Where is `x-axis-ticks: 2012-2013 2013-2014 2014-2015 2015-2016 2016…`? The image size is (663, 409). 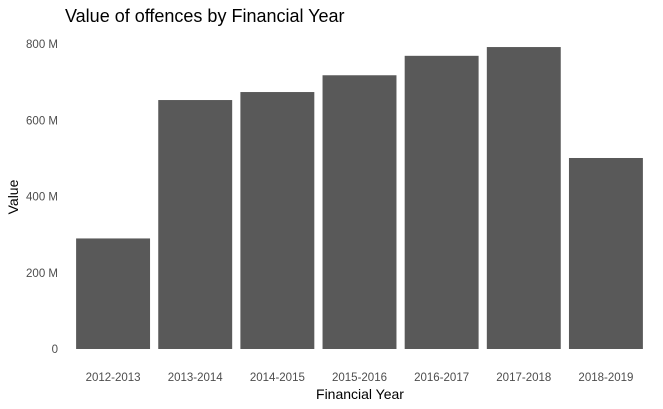
x-axis-ticks: 2012-2013 2013-2014 2014-2015 2015-2016 2016… is located at coordinates (360, 378).